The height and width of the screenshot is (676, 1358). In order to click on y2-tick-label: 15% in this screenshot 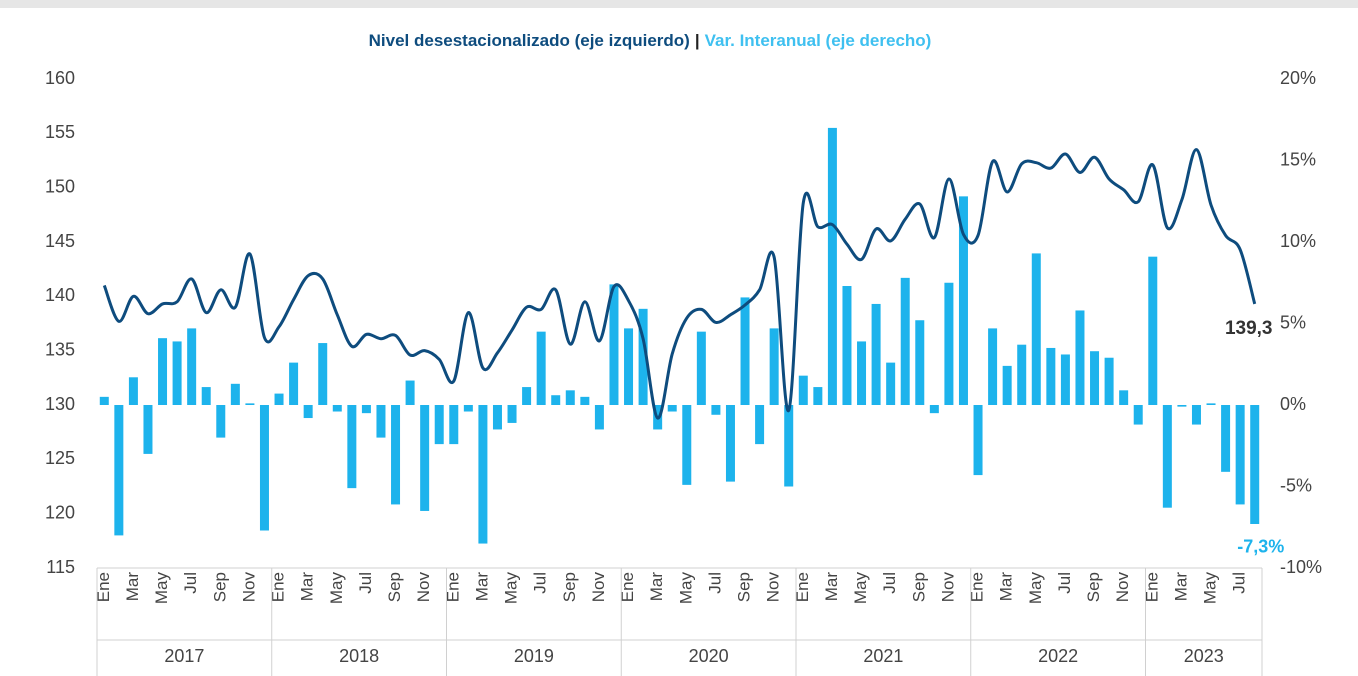, I will do `click(1298, 159)`.